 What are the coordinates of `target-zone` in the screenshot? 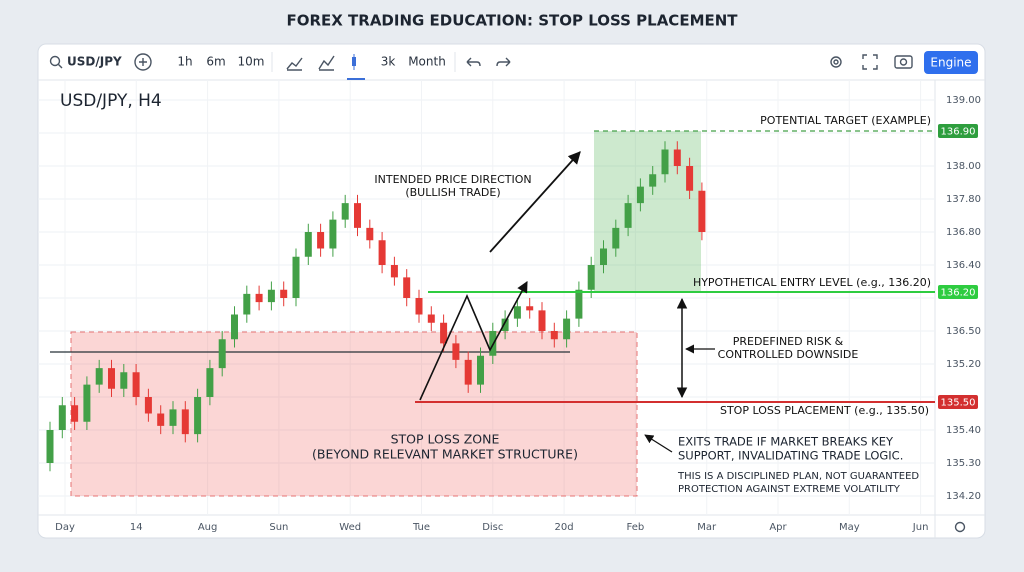 It's located at (647, 211).